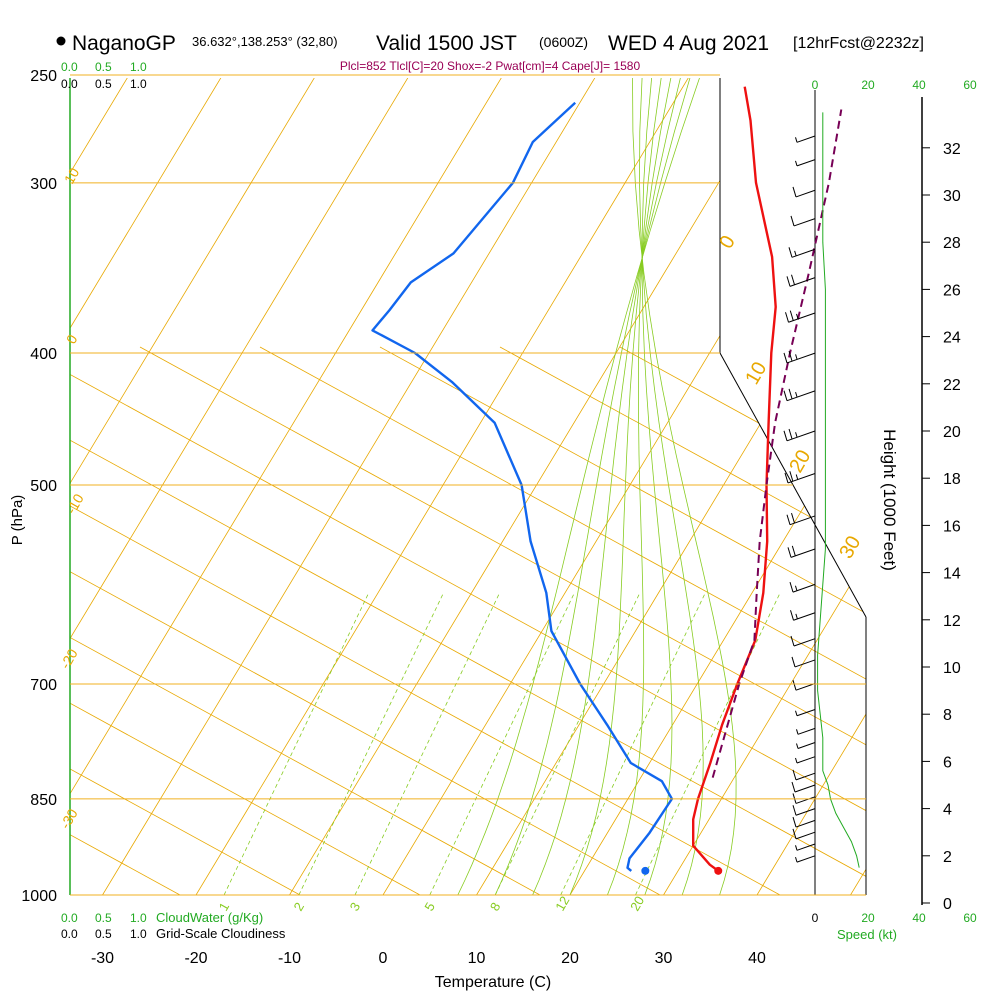 This screenshot has width=1000, height=1000. Describe the element at coordinates (947, 715) in the screenshot. I see `height-tick-label: 8` at that location.